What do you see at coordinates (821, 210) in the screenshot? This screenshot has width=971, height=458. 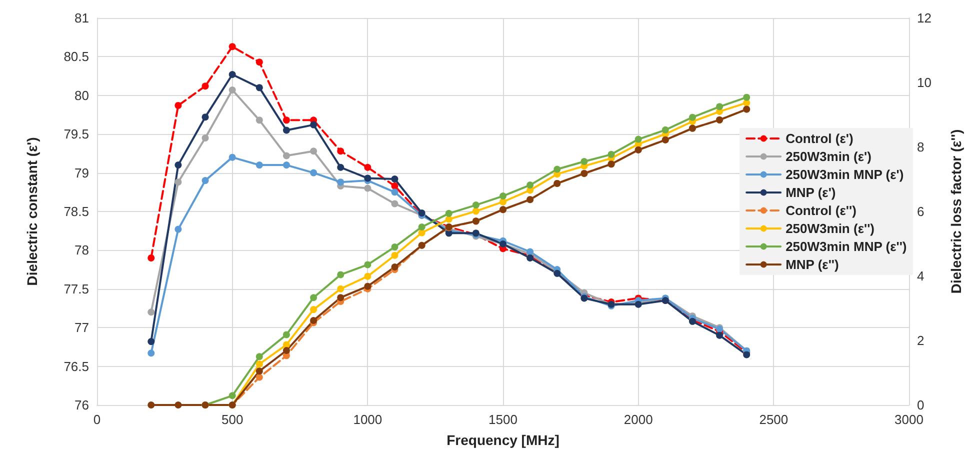 I see `legend-label: Control (ε'')` at bounding box center [821, 210].